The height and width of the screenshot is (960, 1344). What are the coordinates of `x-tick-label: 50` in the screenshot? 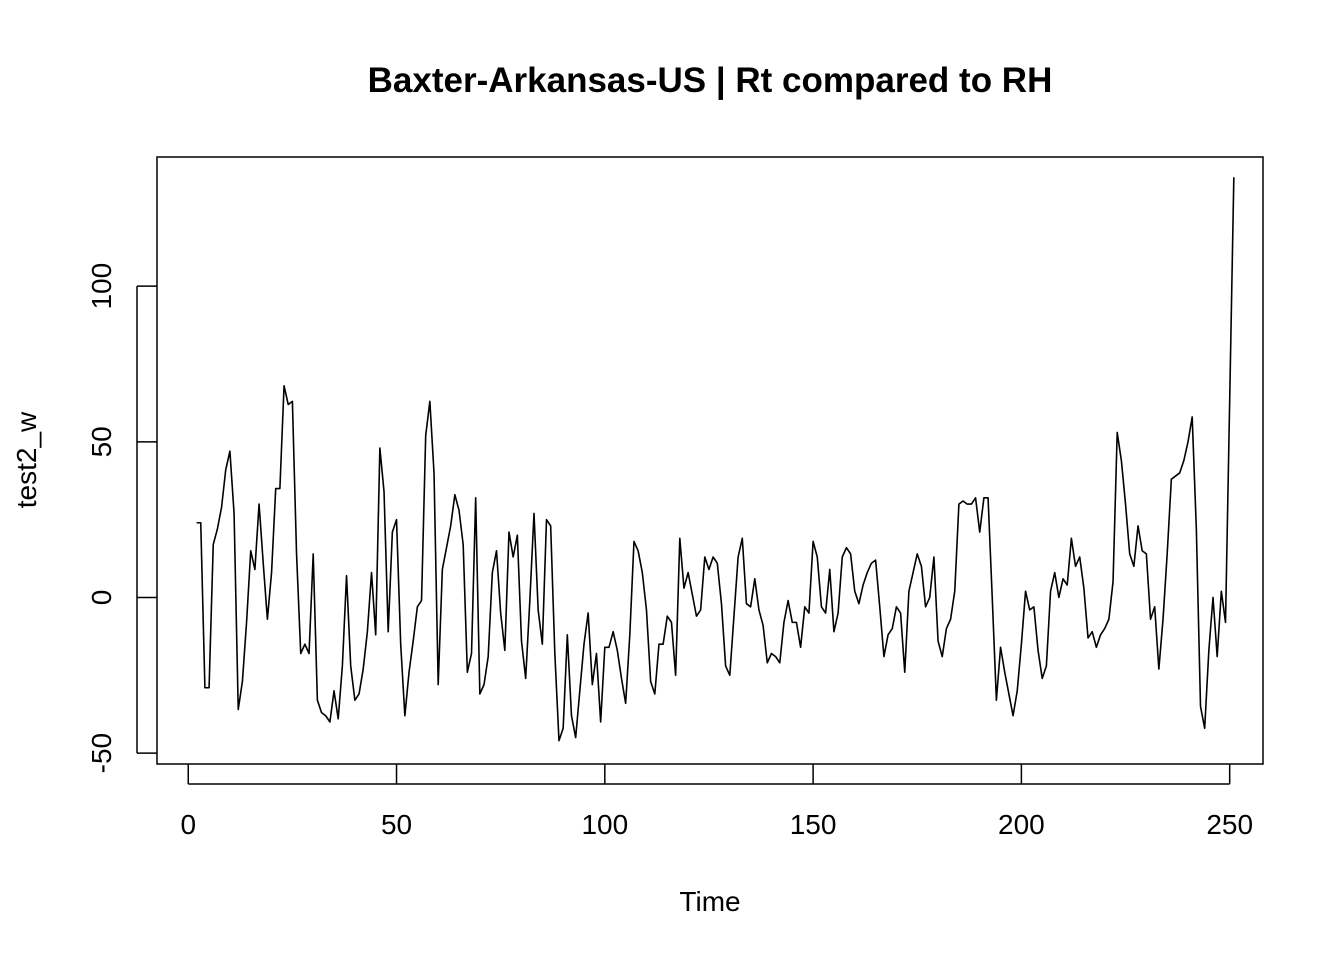 It's located at (396, 824).